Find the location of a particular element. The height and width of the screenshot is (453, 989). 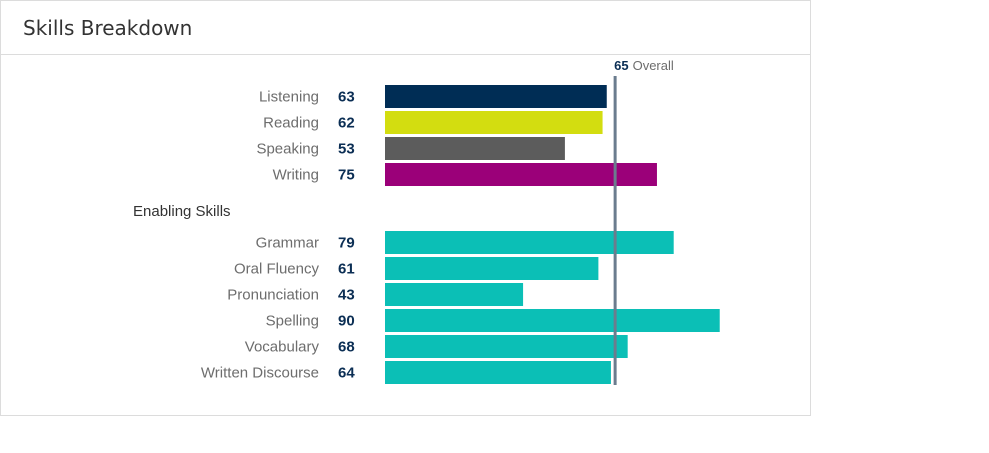

skill-score-spelling: 90 is located at coordinates (346, 321).